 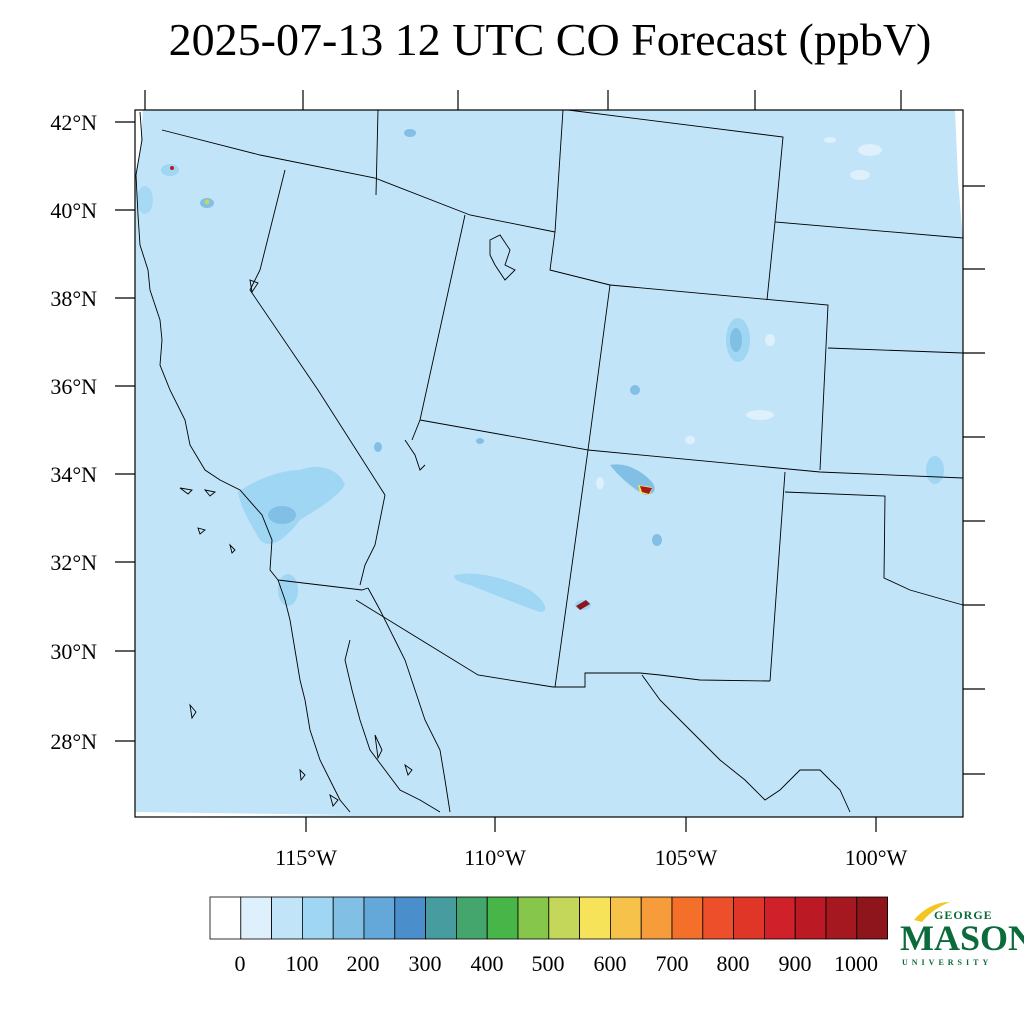 What do you see at coordinates (550, 39) in the screenshot?
I see `map-title: 2025-07-13 12 UTC CO Forecast (ppbV)` at bounding box center [550, 39].